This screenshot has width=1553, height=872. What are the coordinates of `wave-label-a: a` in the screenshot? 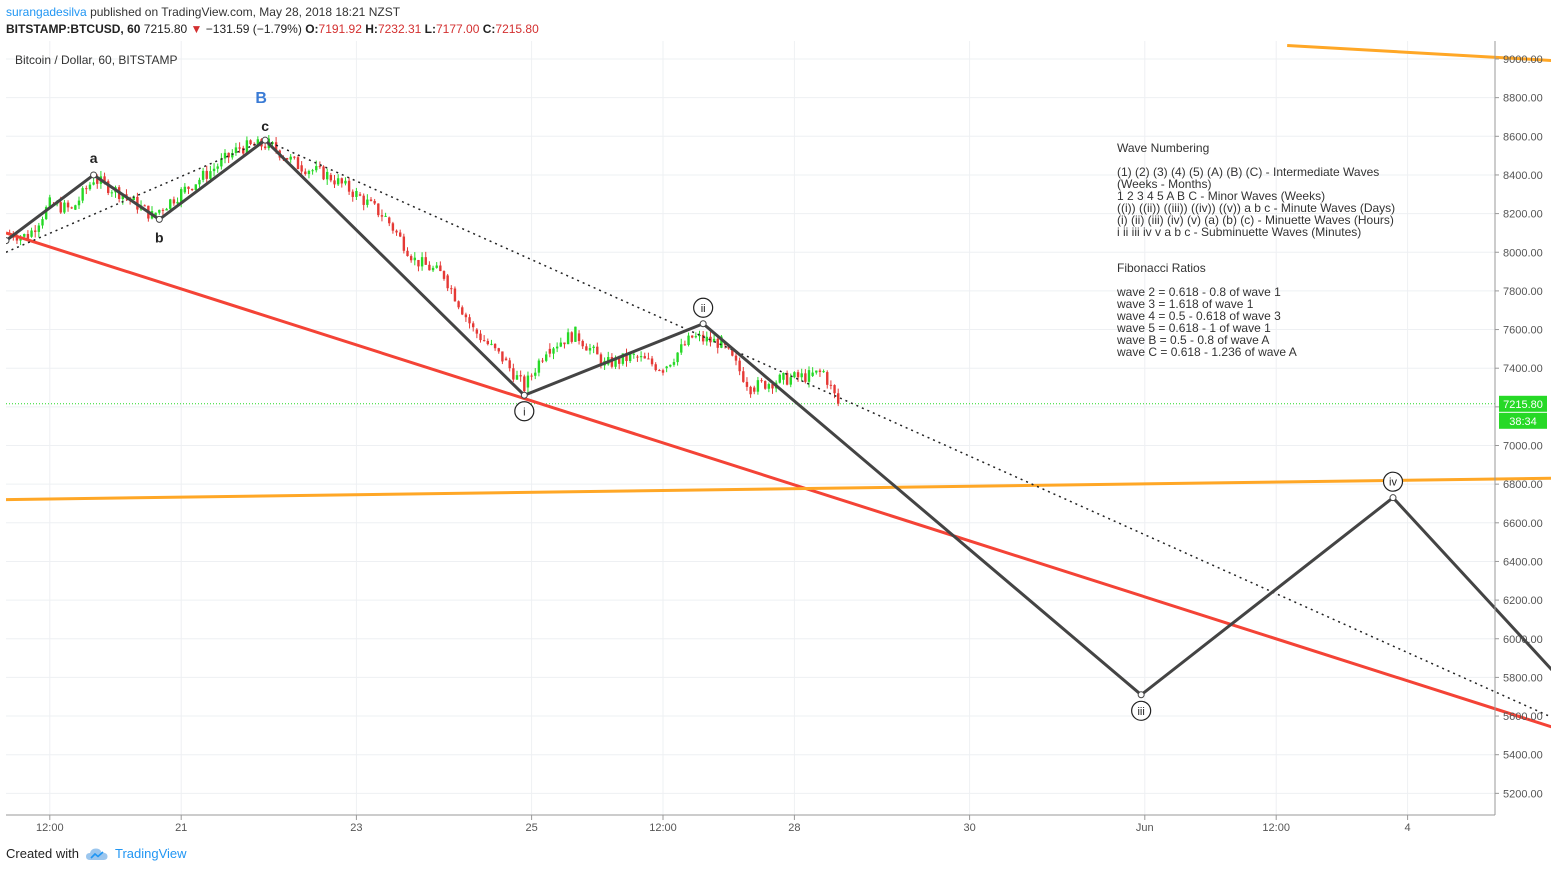 It's located at (94, 158).